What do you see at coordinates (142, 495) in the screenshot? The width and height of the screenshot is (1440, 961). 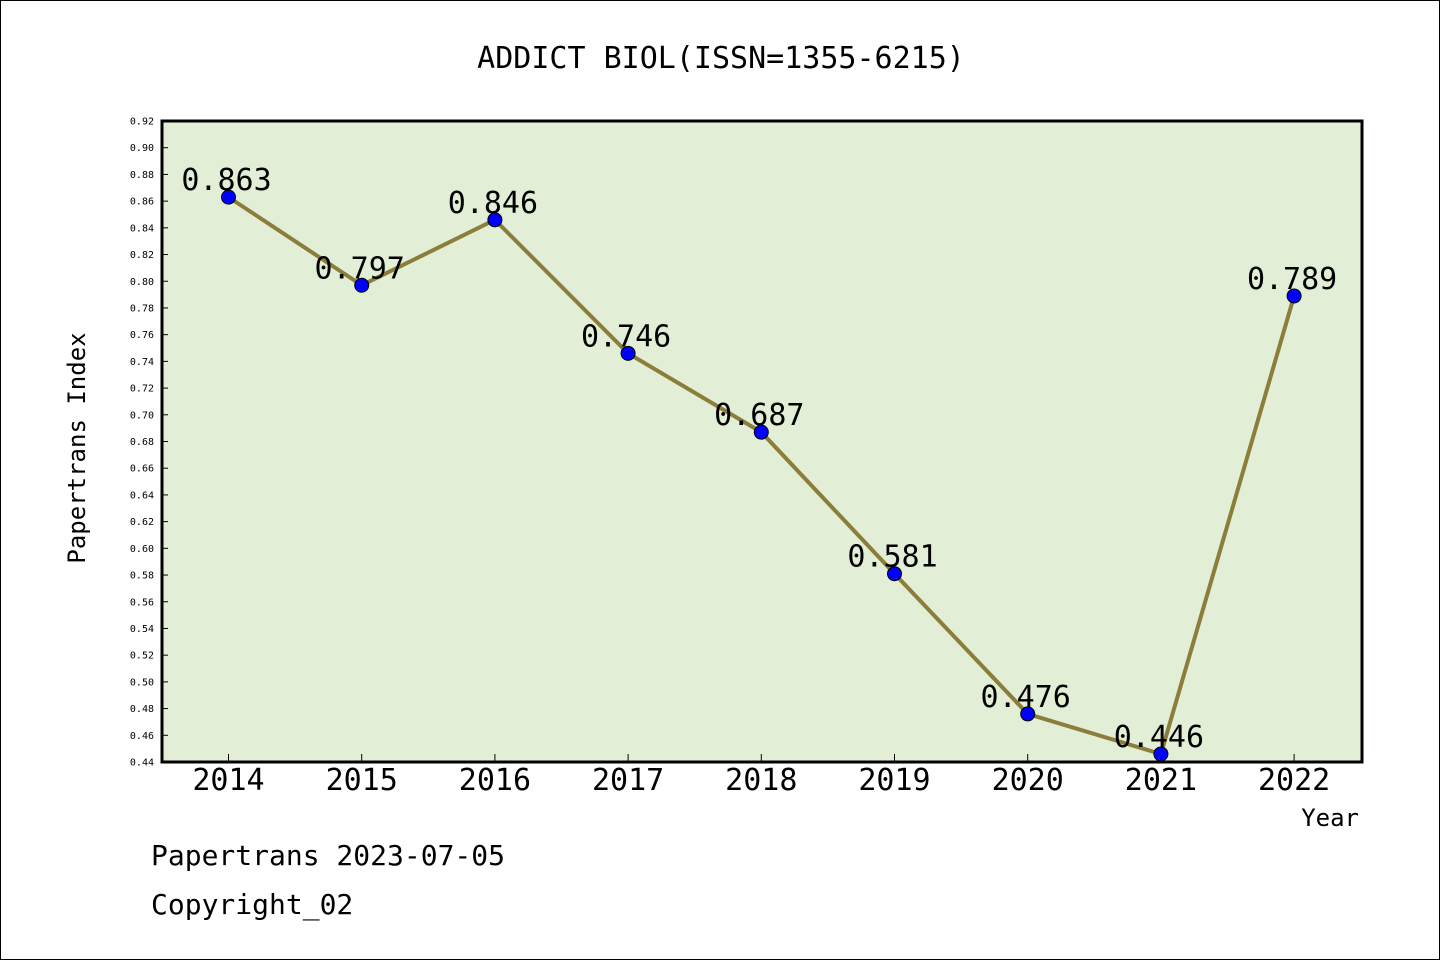 I see `y-tick-label: 0.64` at bounding box center [142, 495].